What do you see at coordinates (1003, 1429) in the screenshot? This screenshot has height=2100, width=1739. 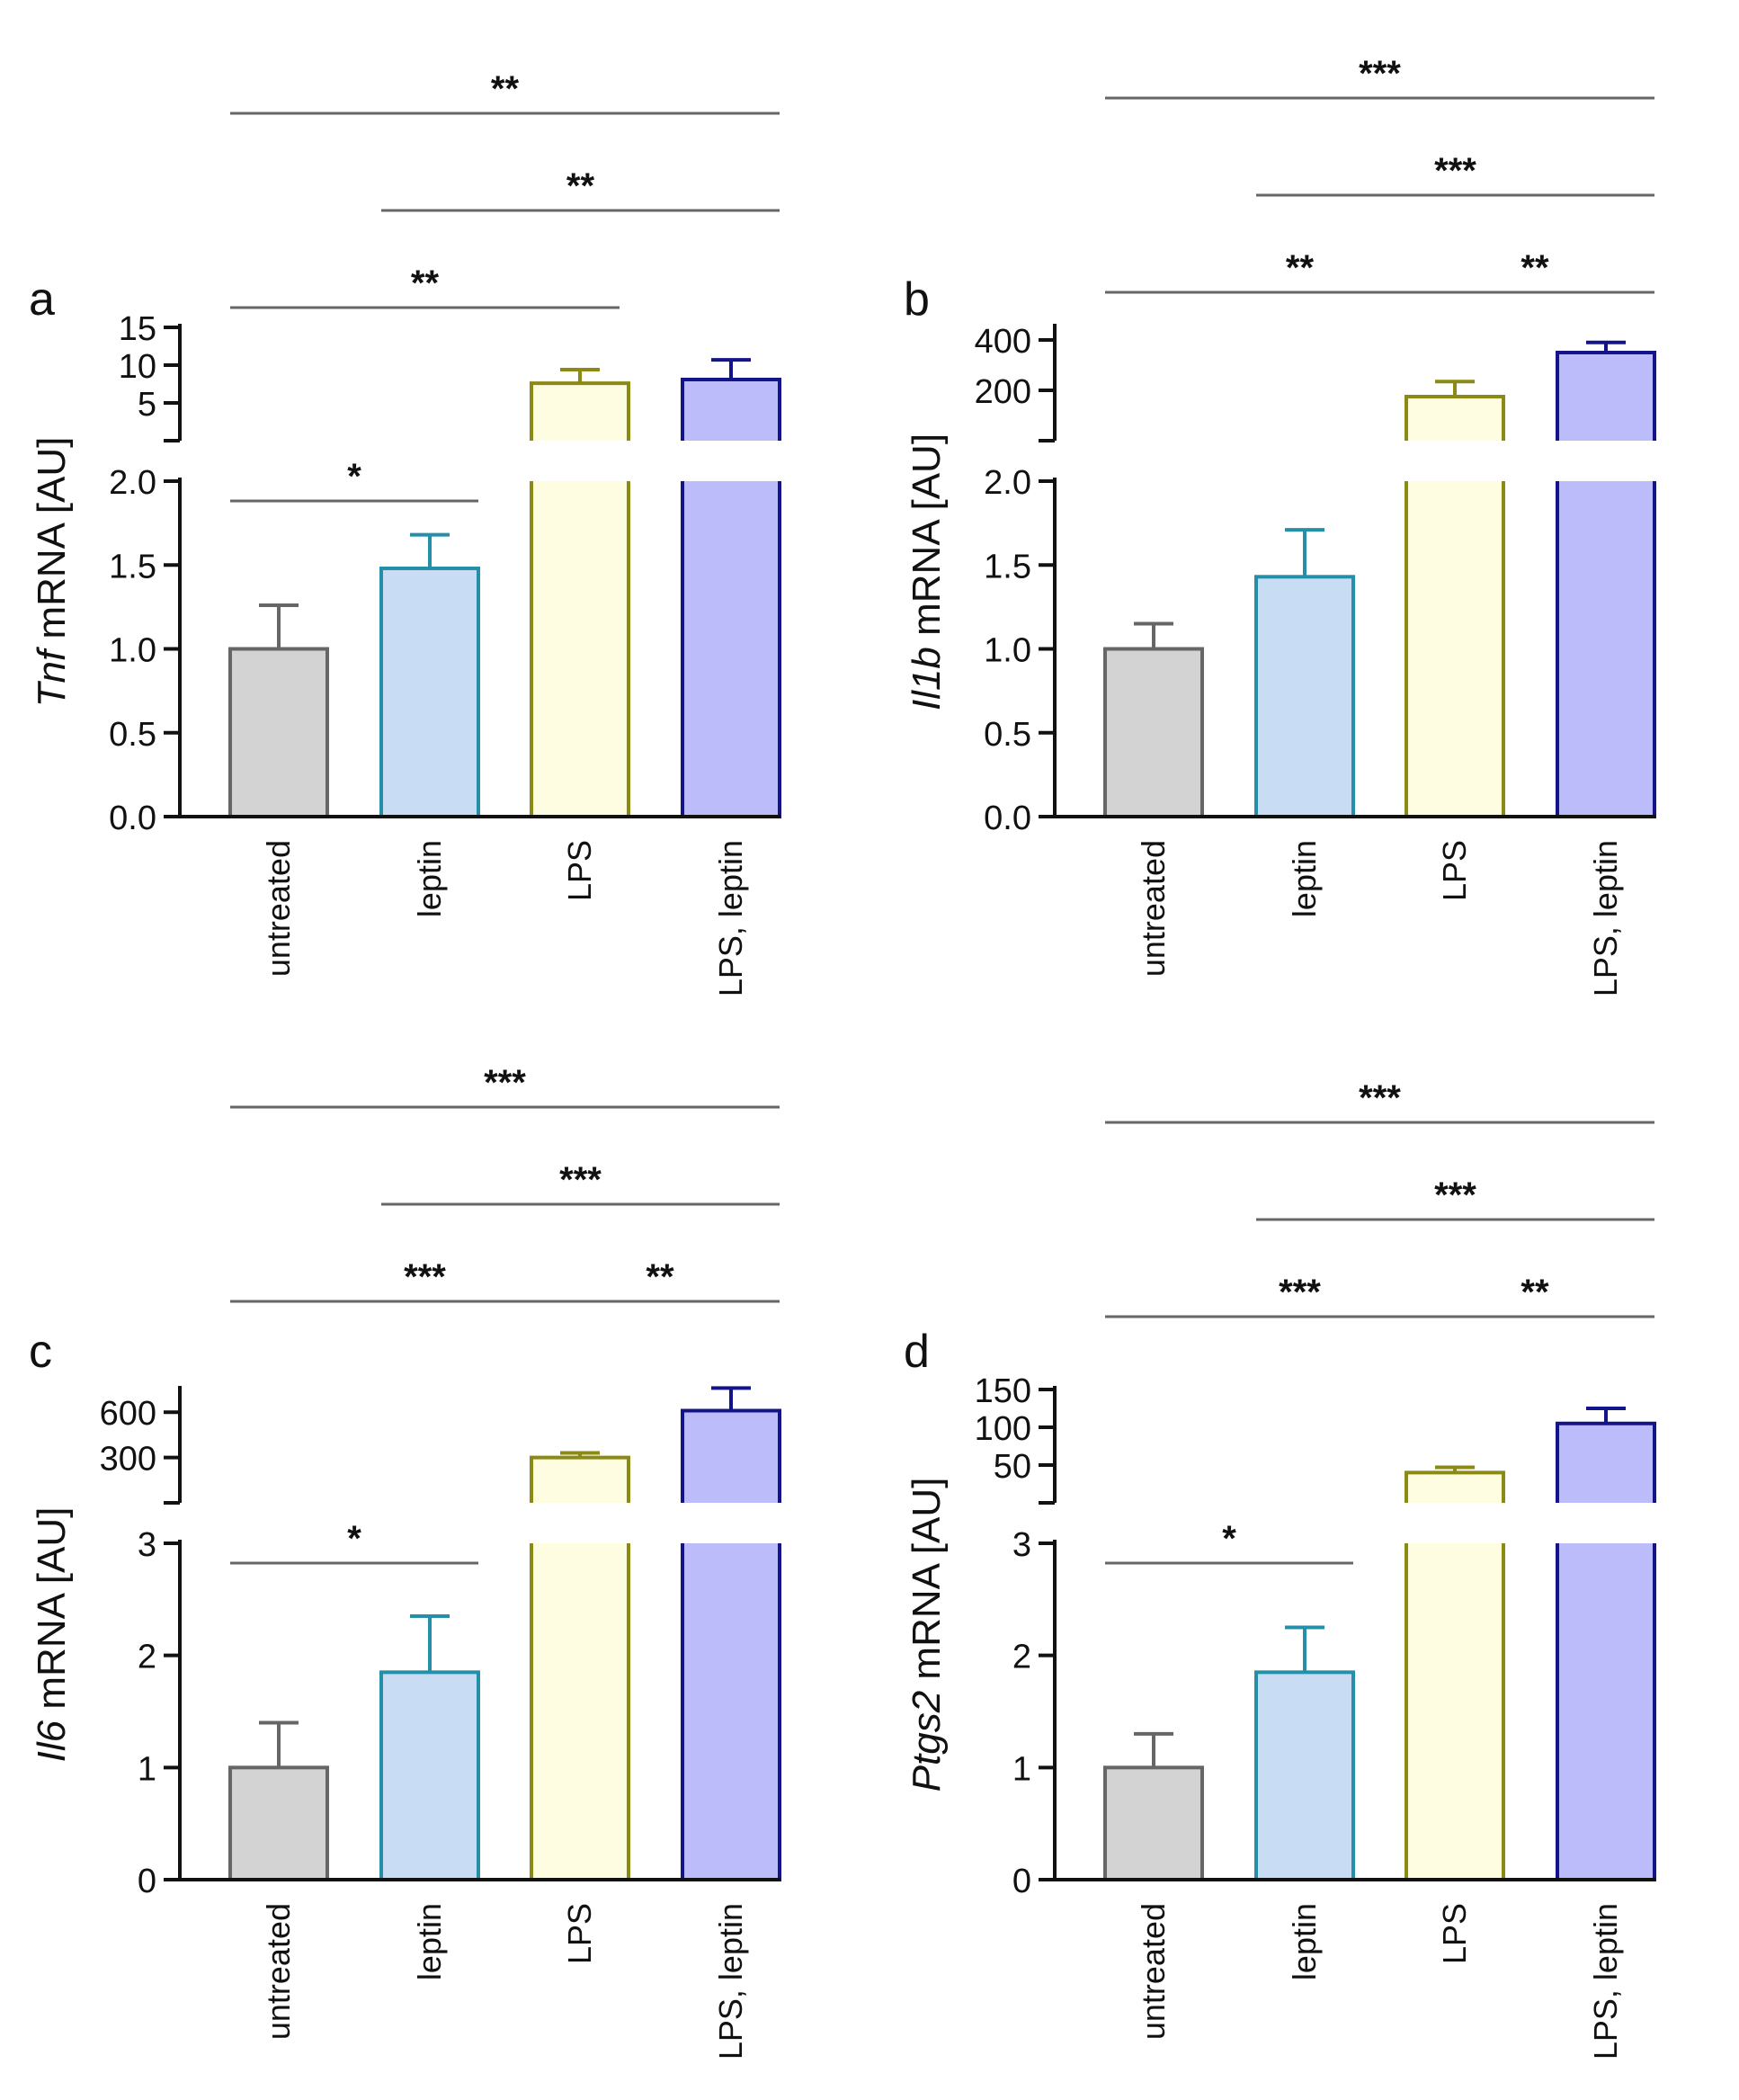 I see `y-tick-label: 100` at bounding box center [1003, 1429].